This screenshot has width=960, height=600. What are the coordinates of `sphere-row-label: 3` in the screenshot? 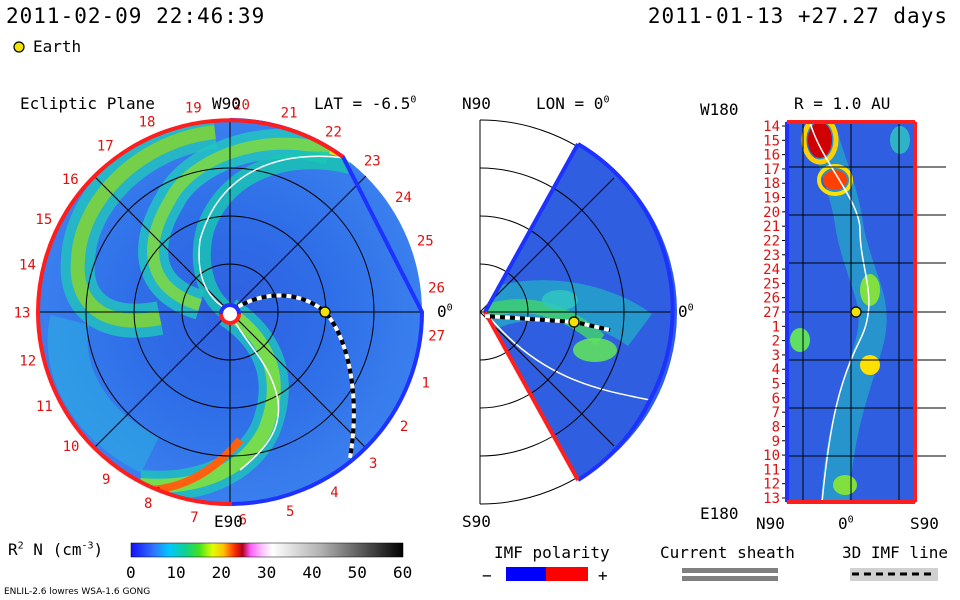 It's located at (776, 356).